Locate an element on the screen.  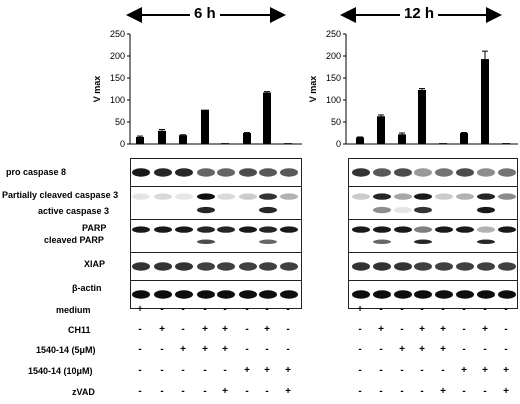
condition-label-medium: medium is located at coordinates (73, 310).